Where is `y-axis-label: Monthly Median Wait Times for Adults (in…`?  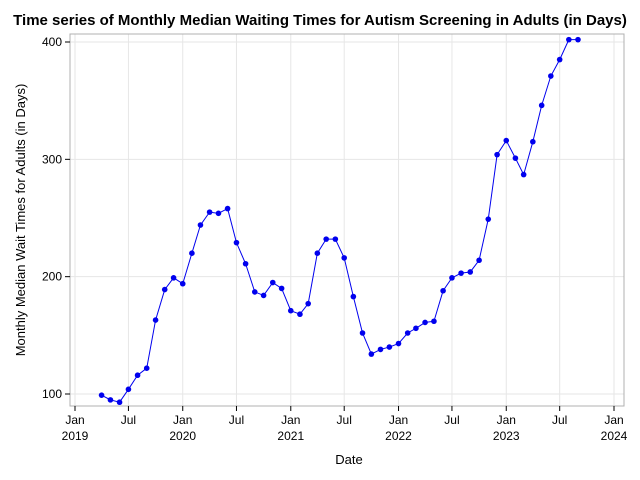
y-axis-label: Monthly Median Wait Times for Adults (in… is located at coordinates (20, 220).